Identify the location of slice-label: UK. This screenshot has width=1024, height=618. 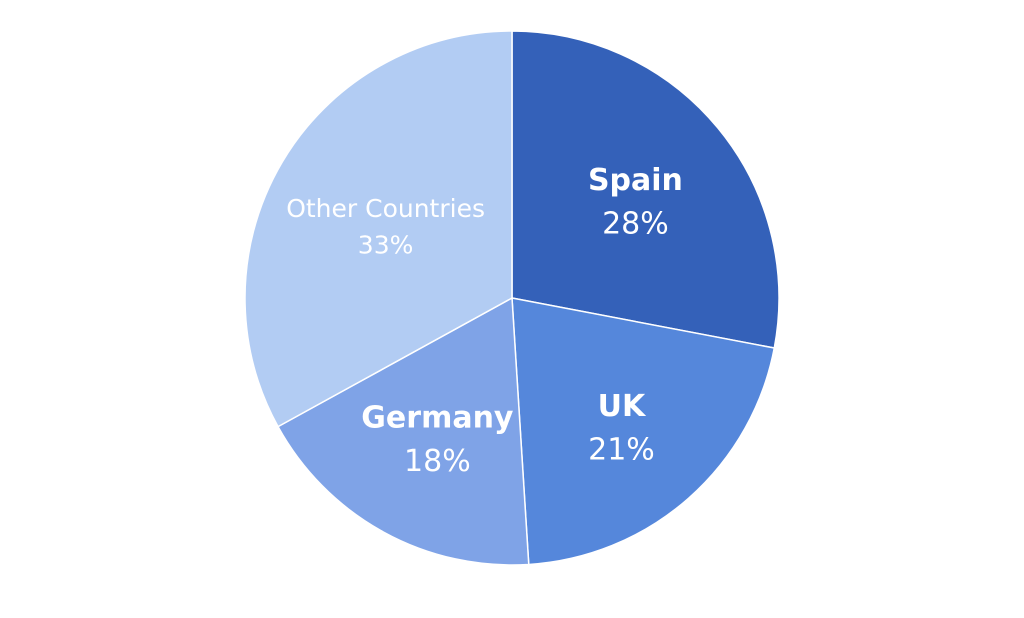
(622, 406).